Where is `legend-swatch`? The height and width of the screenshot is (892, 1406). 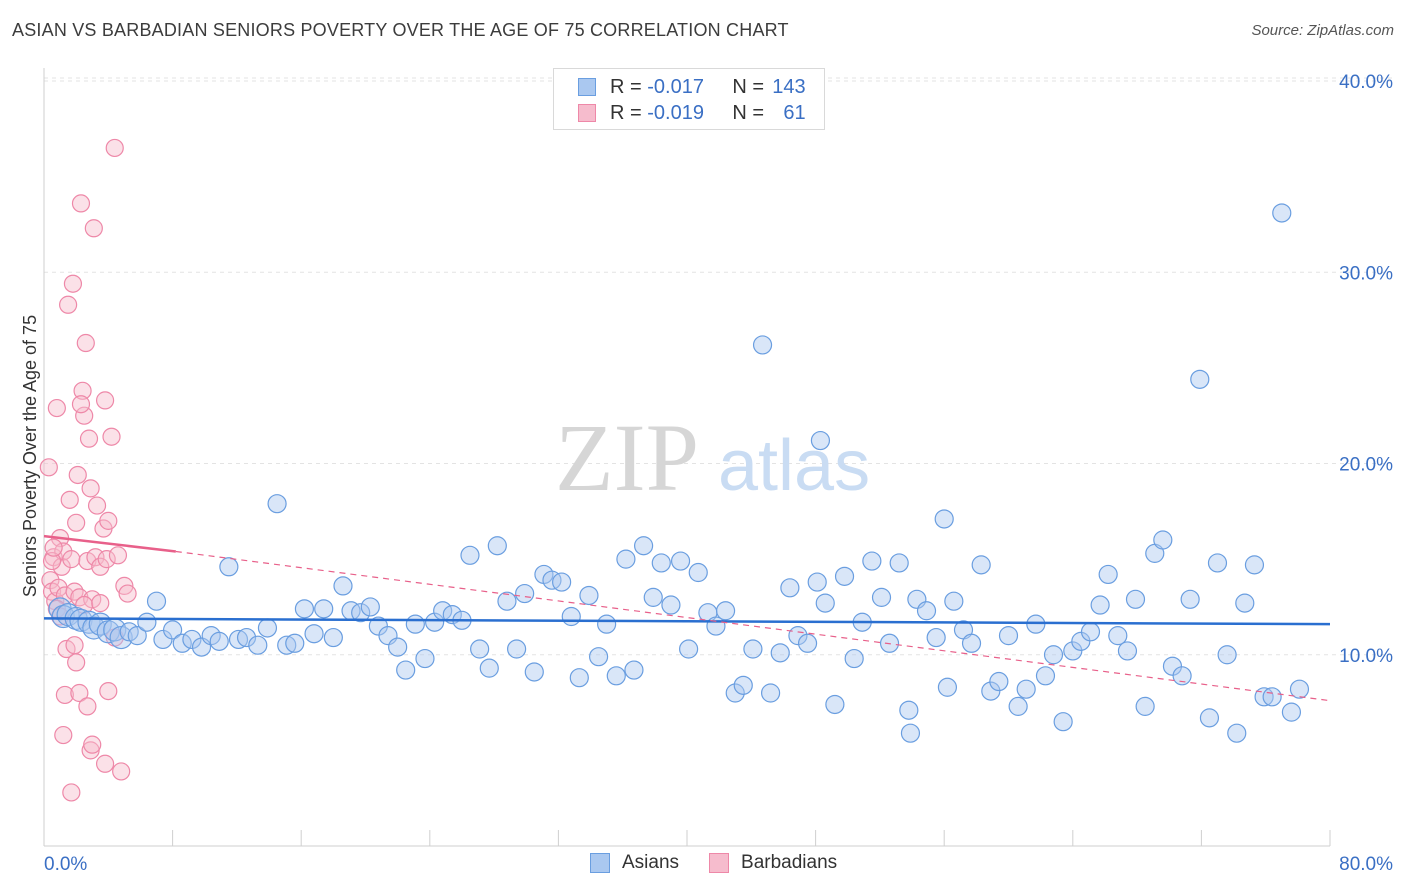
legend-swatch is located at coordinates (587, 113).